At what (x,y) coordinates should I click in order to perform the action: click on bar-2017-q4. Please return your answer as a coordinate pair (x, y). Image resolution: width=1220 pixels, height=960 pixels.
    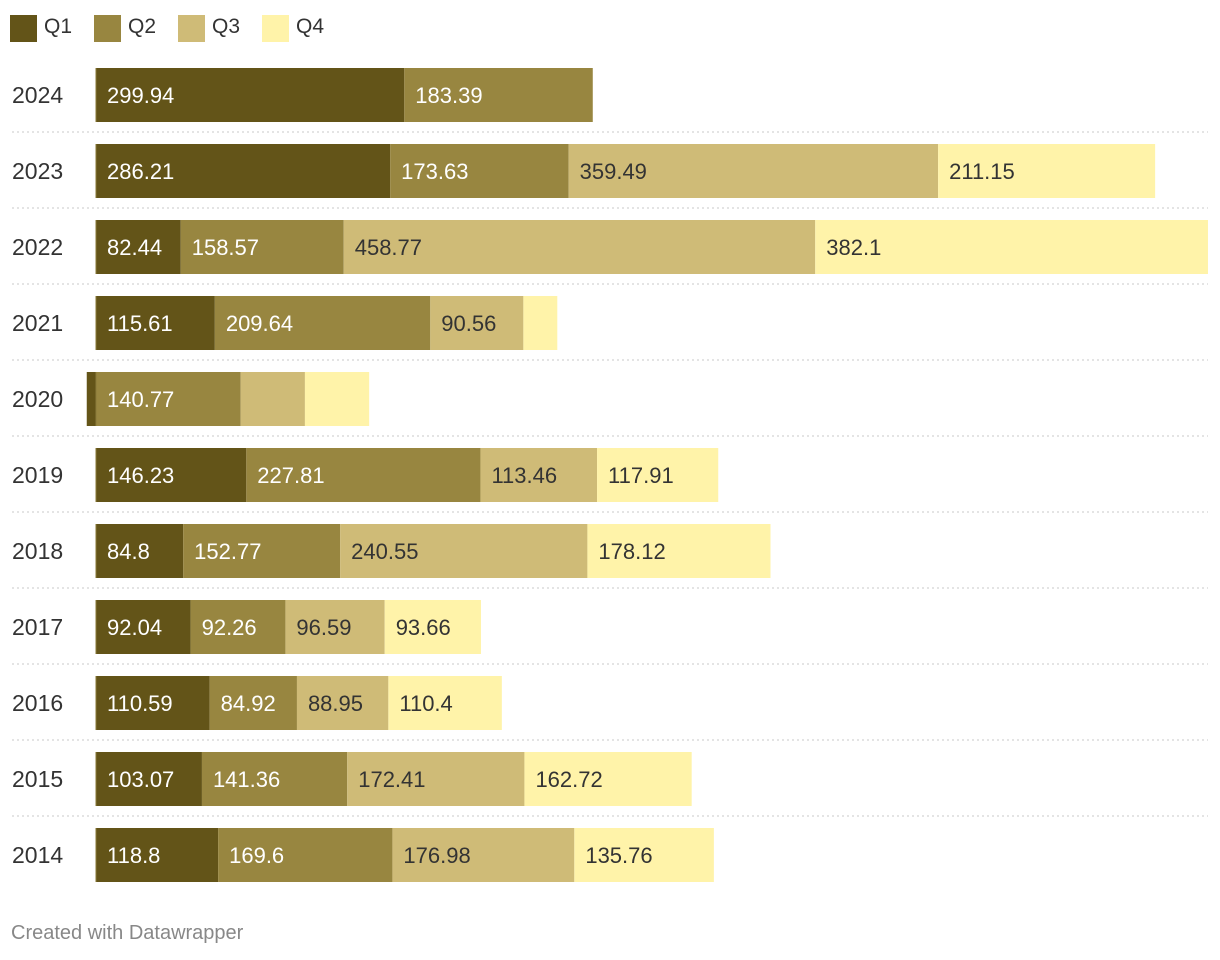
    Looking at the image, I should click on (432, 627).